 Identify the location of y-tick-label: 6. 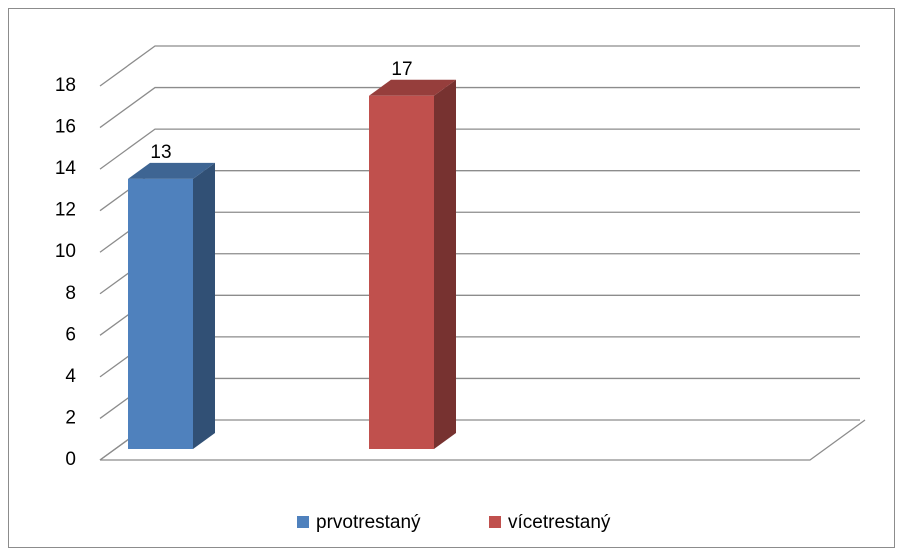
(70, 334).